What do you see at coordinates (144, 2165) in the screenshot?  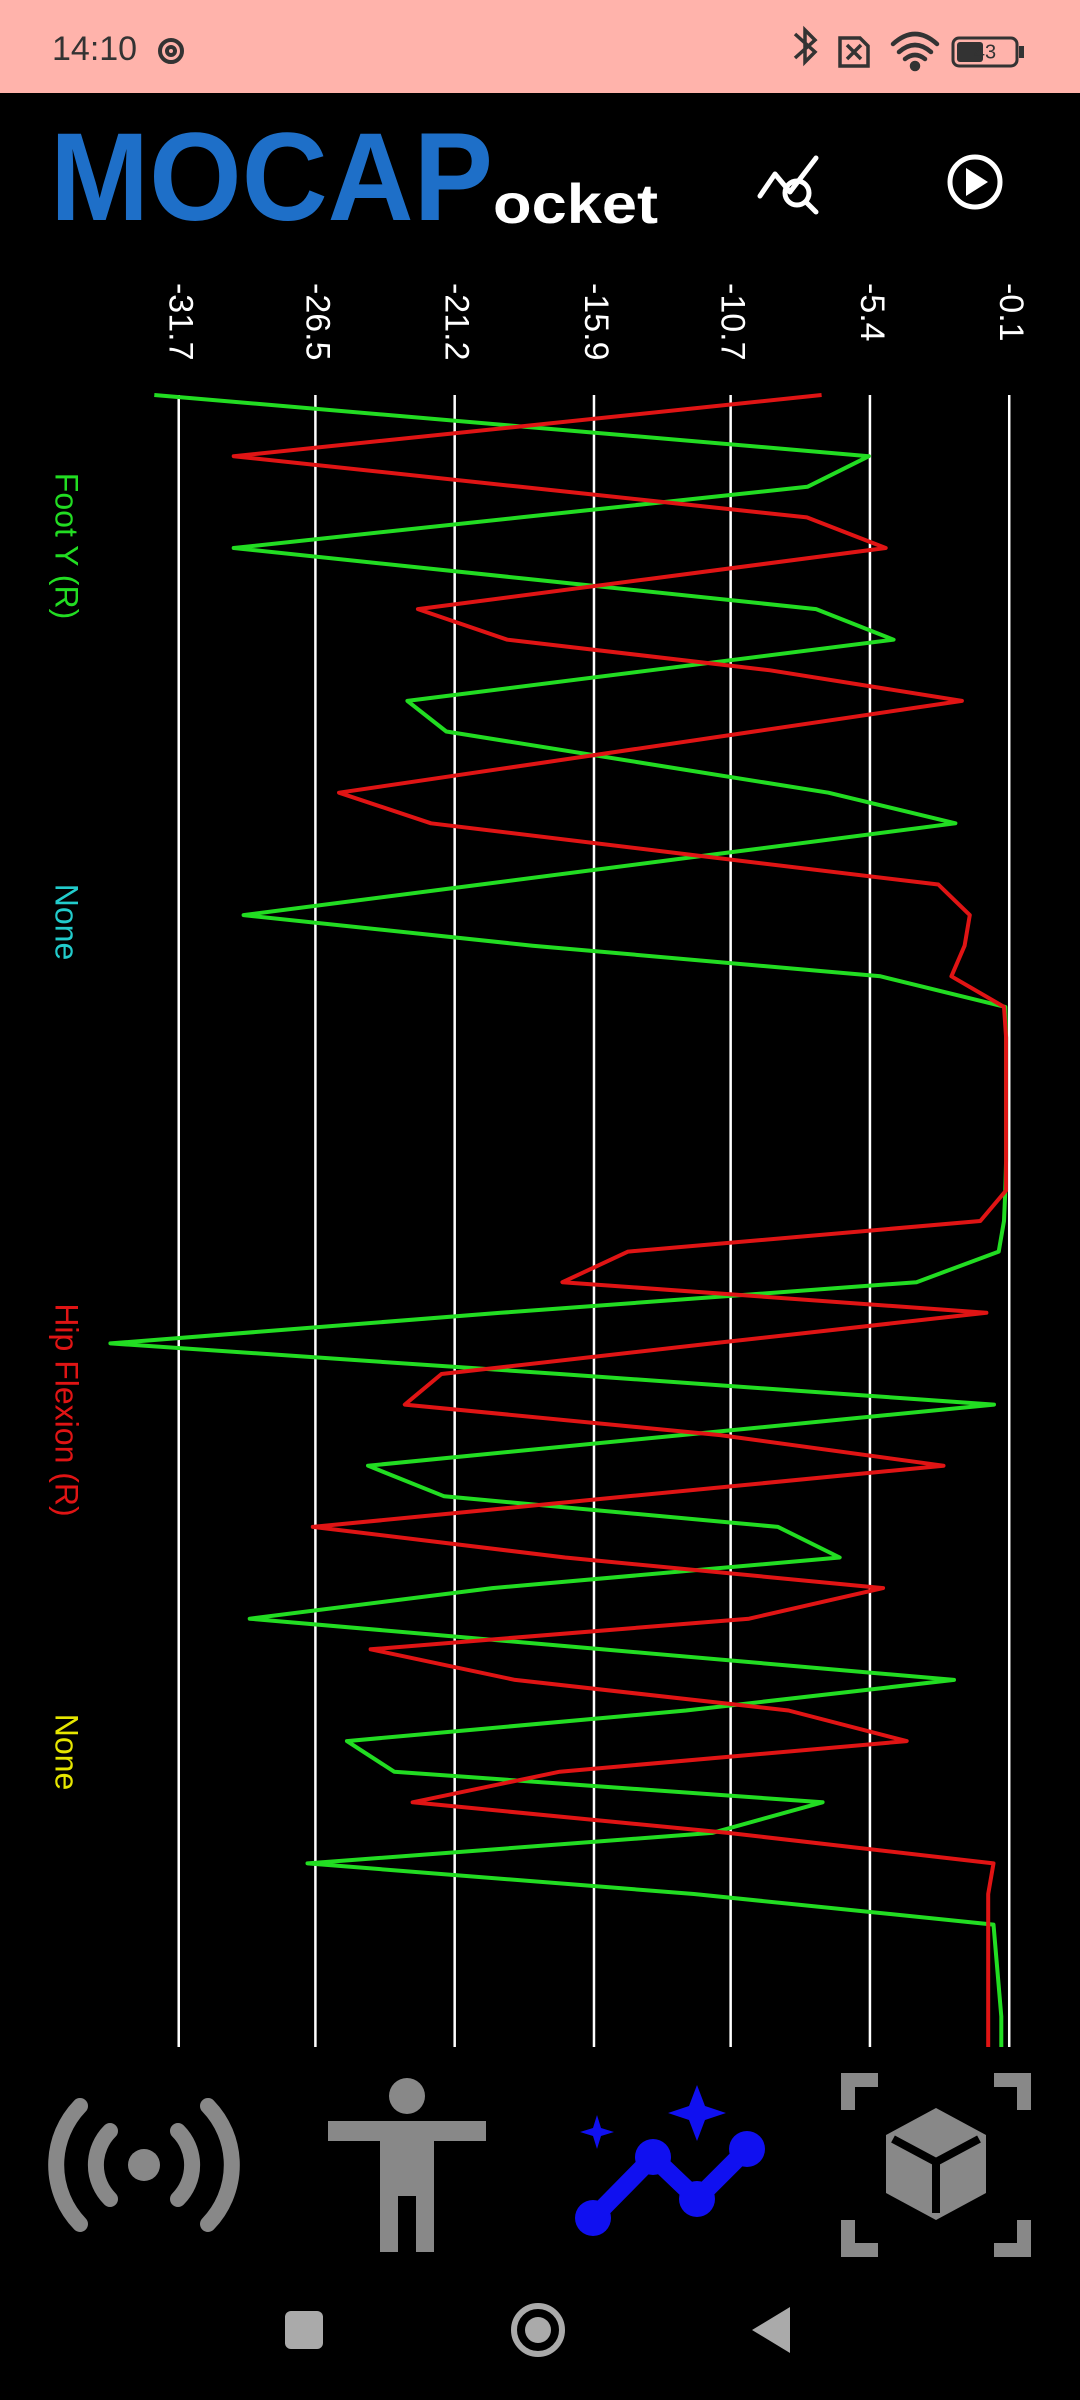 I see `connect-tab` at bounding box center [144, 2165].